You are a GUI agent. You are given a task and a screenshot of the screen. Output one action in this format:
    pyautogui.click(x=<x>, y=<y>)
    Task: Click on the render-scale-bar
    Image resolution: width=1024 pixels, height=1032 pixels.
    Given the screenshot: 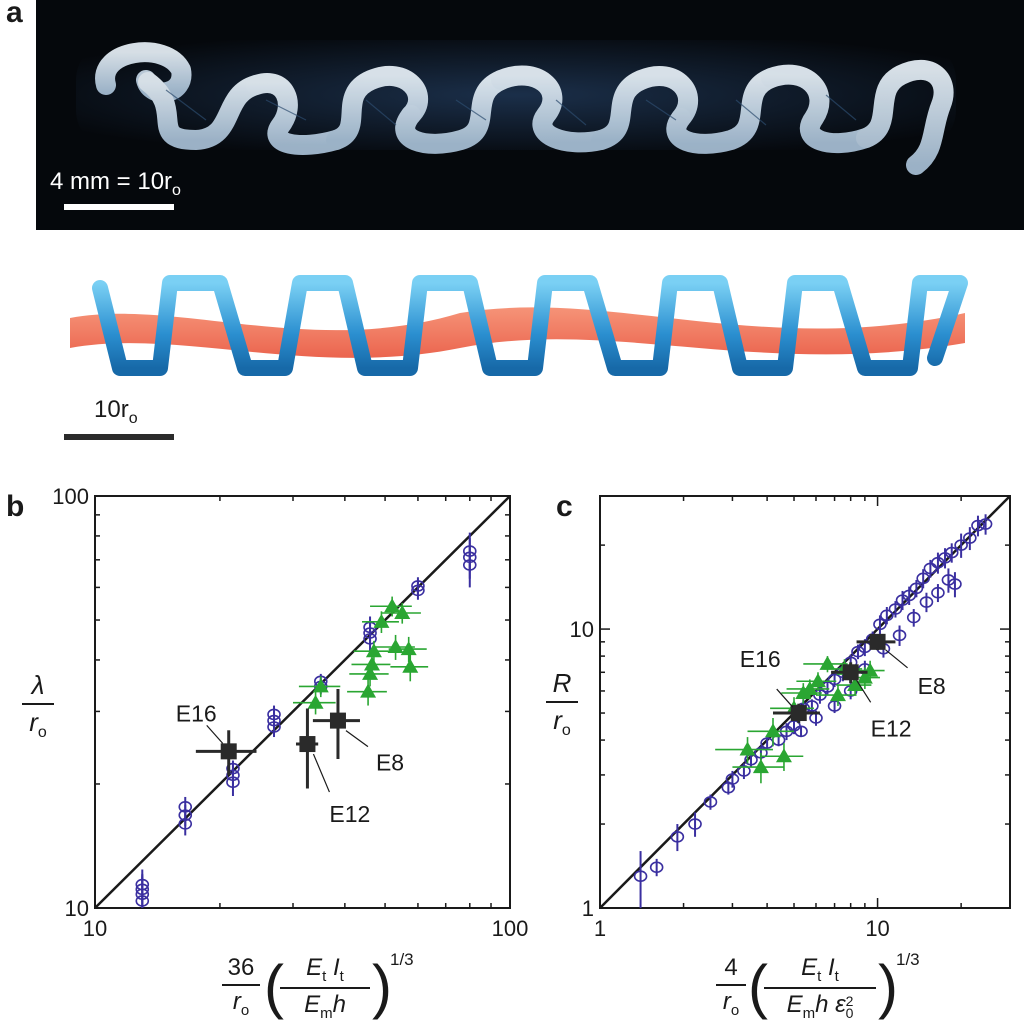 What is the action you would take?
    pyautogui.click(x=119, y=437)
    